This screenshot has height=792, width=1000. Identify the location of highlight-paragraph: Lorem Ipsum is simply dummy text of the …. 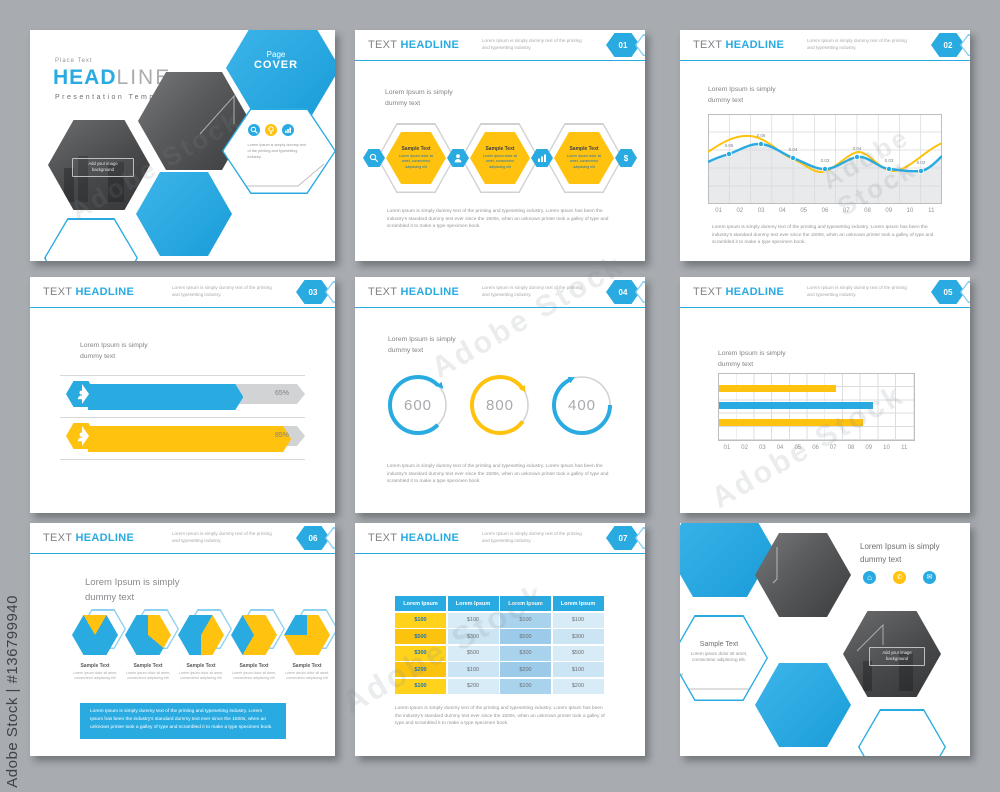
(183, 721).